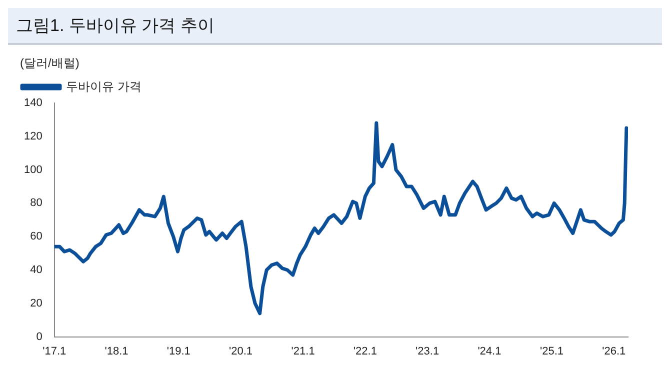 The height and width of the screenshot is (373, 670). I want to click on x-tick-label: '25.1, so click(552, 351).